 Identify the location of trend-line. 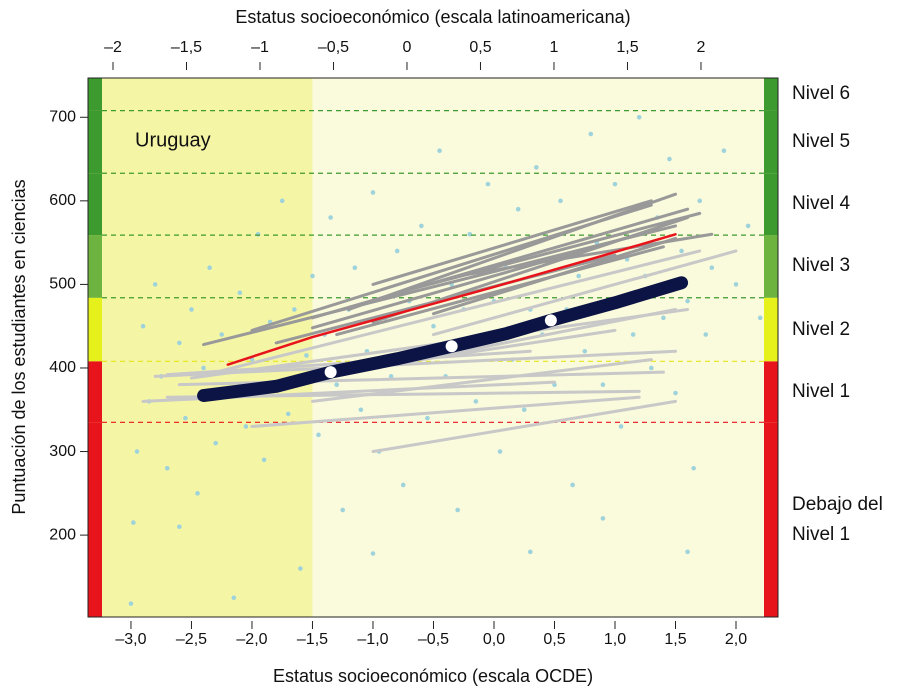
(451, 299).